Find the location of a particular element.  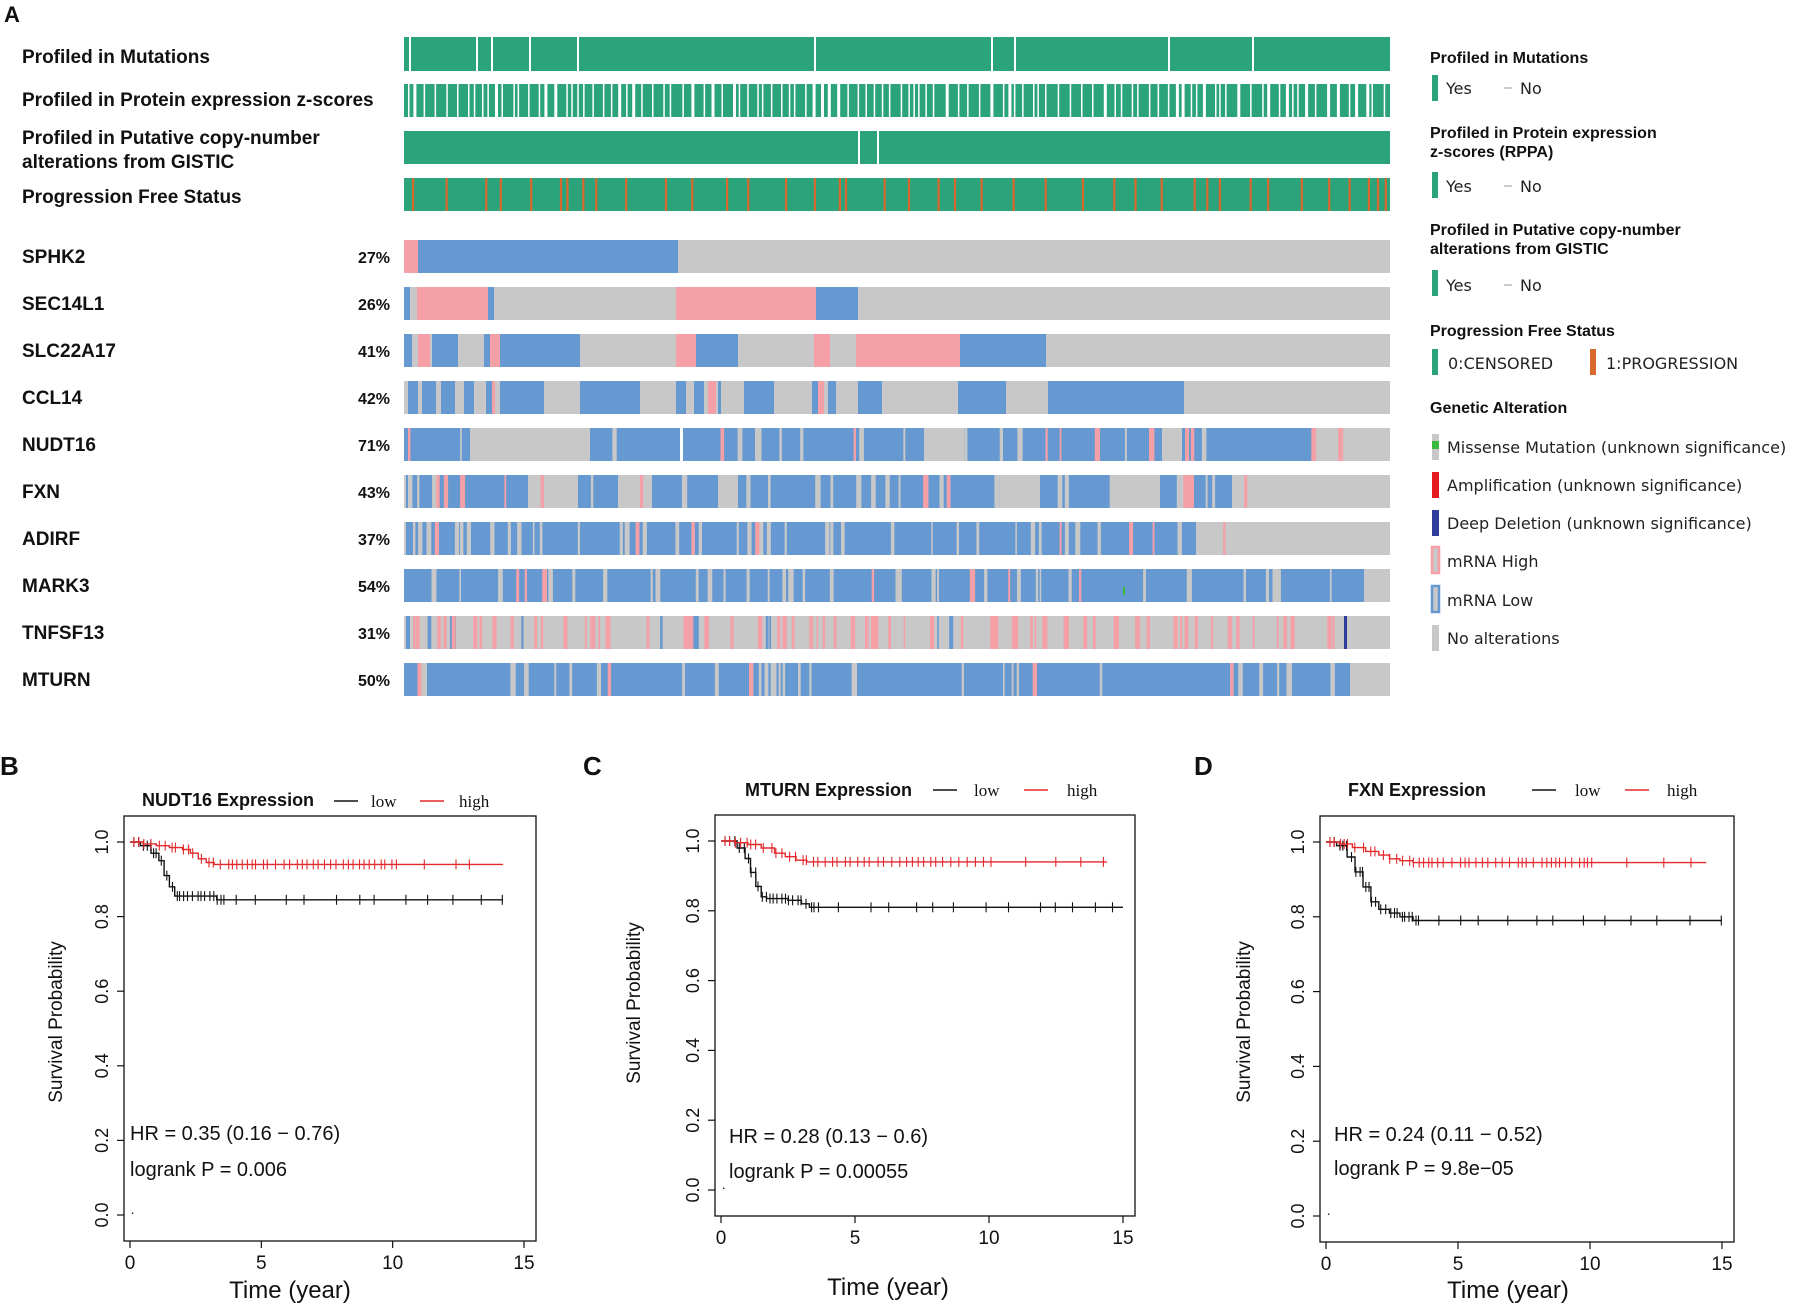

legend-amplification-label: Amplification (unknown significance) is located at coordinates (1594, 485).